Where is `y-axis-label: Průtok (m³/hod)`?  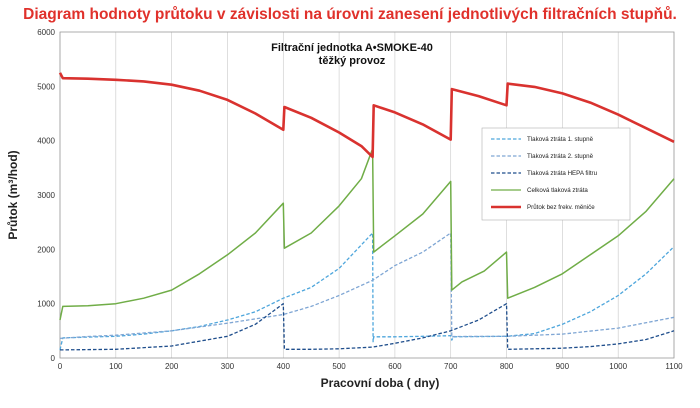 y-axis-label: Průtok (m³/hod) is located at coordinates (13, 194).